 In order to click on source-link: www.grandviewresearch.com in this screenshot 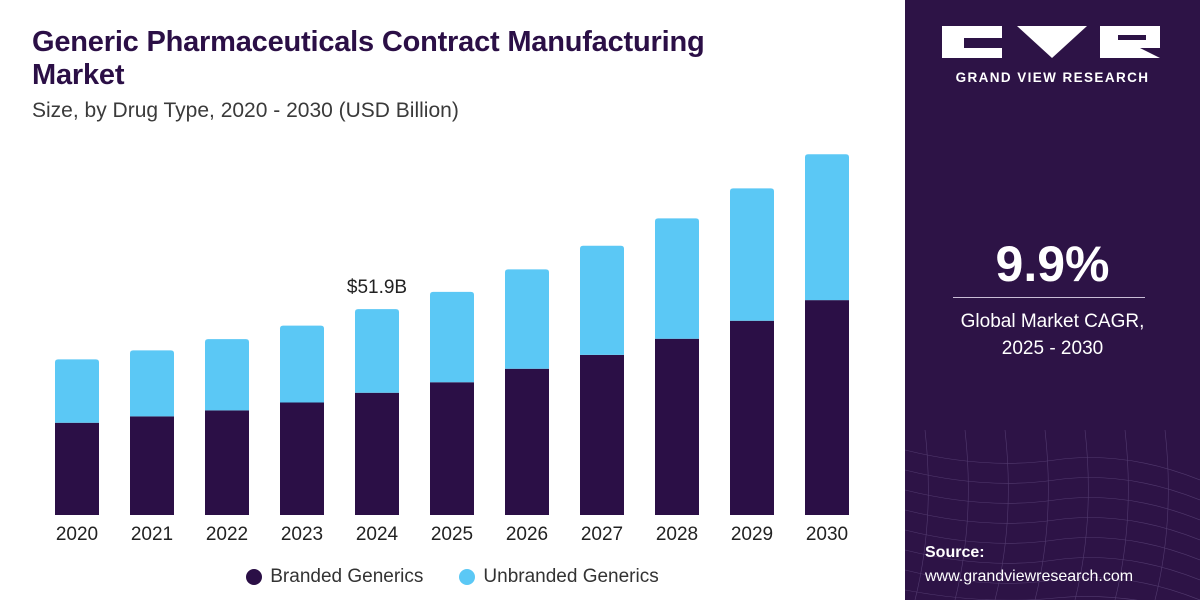, I will do `click(1029, 576)`.